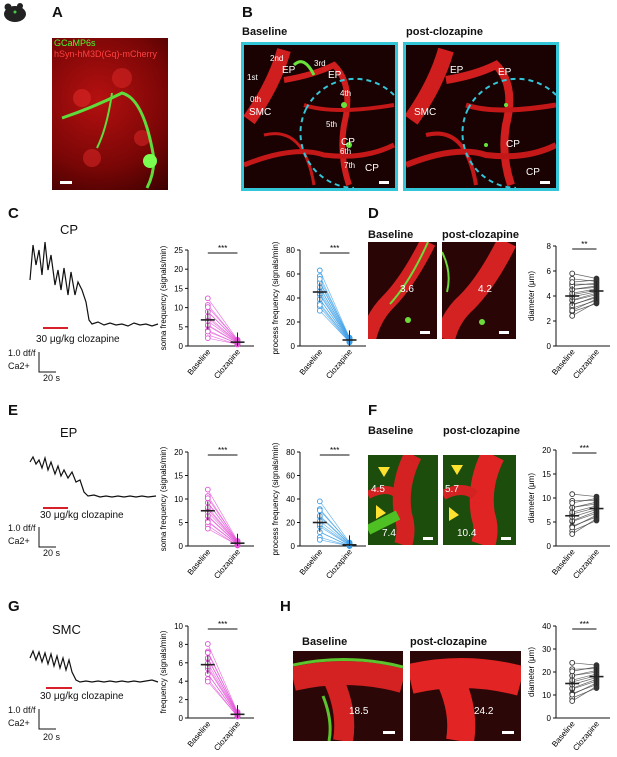 This screenshot has height=757, width=617. Describe the element at coordinates (51, 737) in the screenshot. I see `g-scale-x: 20 s` at that location.